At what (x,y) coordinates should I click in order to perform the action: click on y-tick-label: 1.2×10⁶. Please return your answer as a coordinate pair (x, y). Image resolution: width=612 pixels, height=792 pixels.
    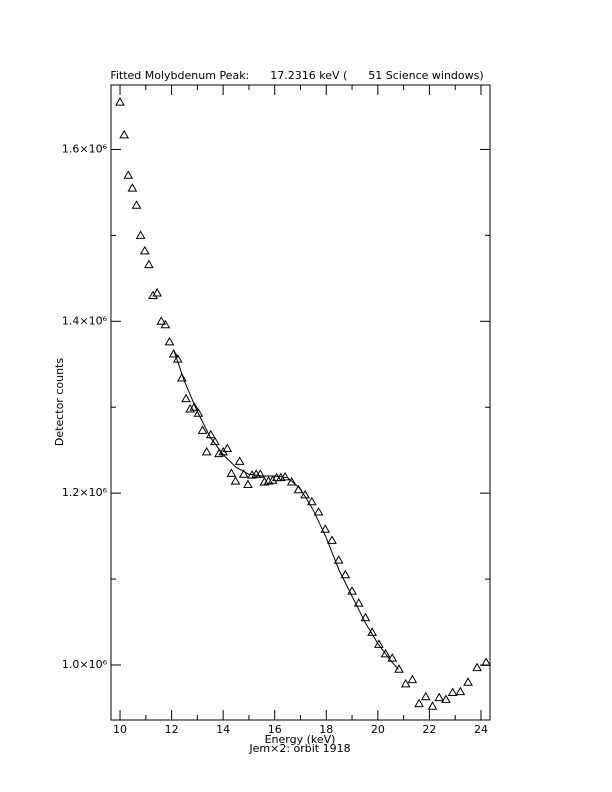
    Looking at the image, I should click on (85, 492).